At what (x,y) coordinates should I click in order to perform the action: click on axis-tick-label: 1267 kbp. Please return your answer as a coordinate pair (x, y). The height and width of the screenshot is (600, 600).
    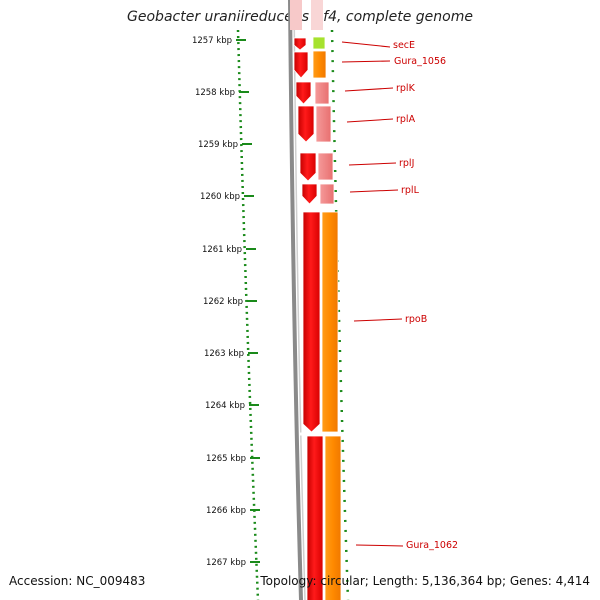
    Looking at the image, I should click on (226, 563).